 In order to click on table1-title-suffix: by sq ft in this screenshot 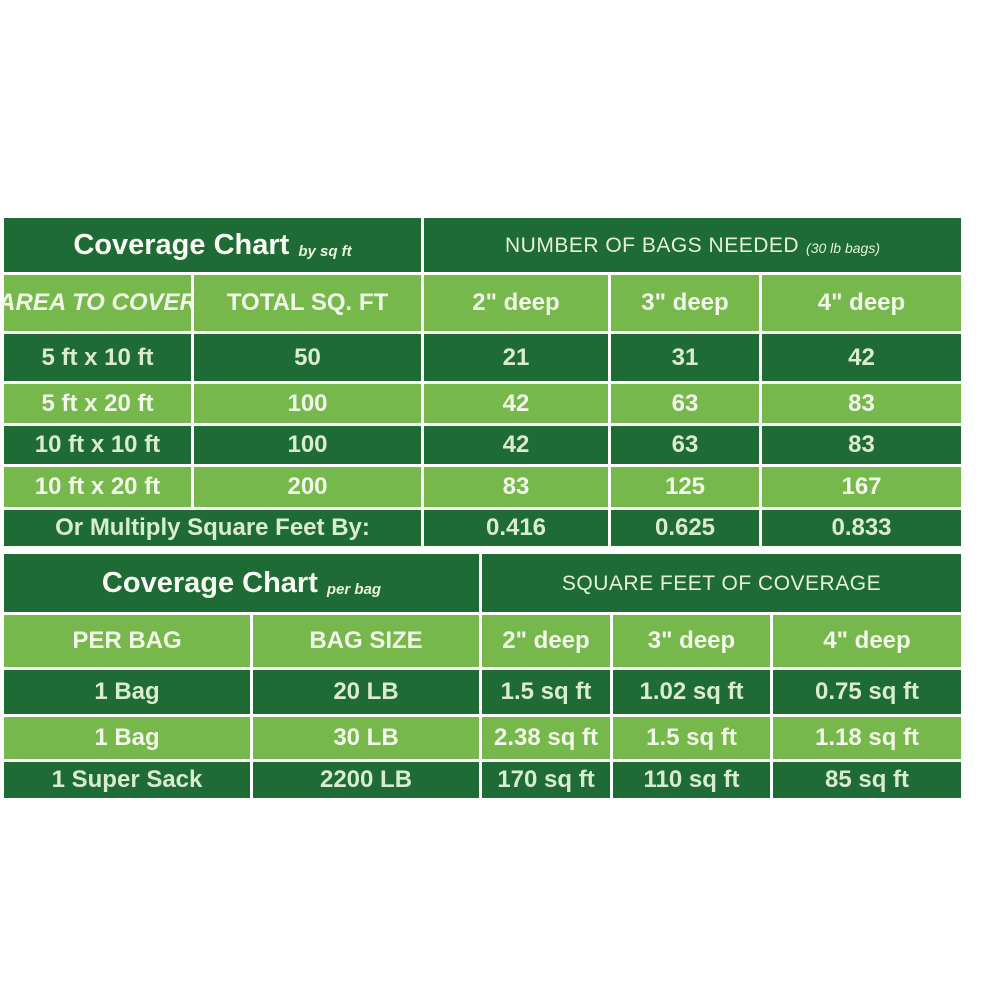, I will do `click(325, 251)`.